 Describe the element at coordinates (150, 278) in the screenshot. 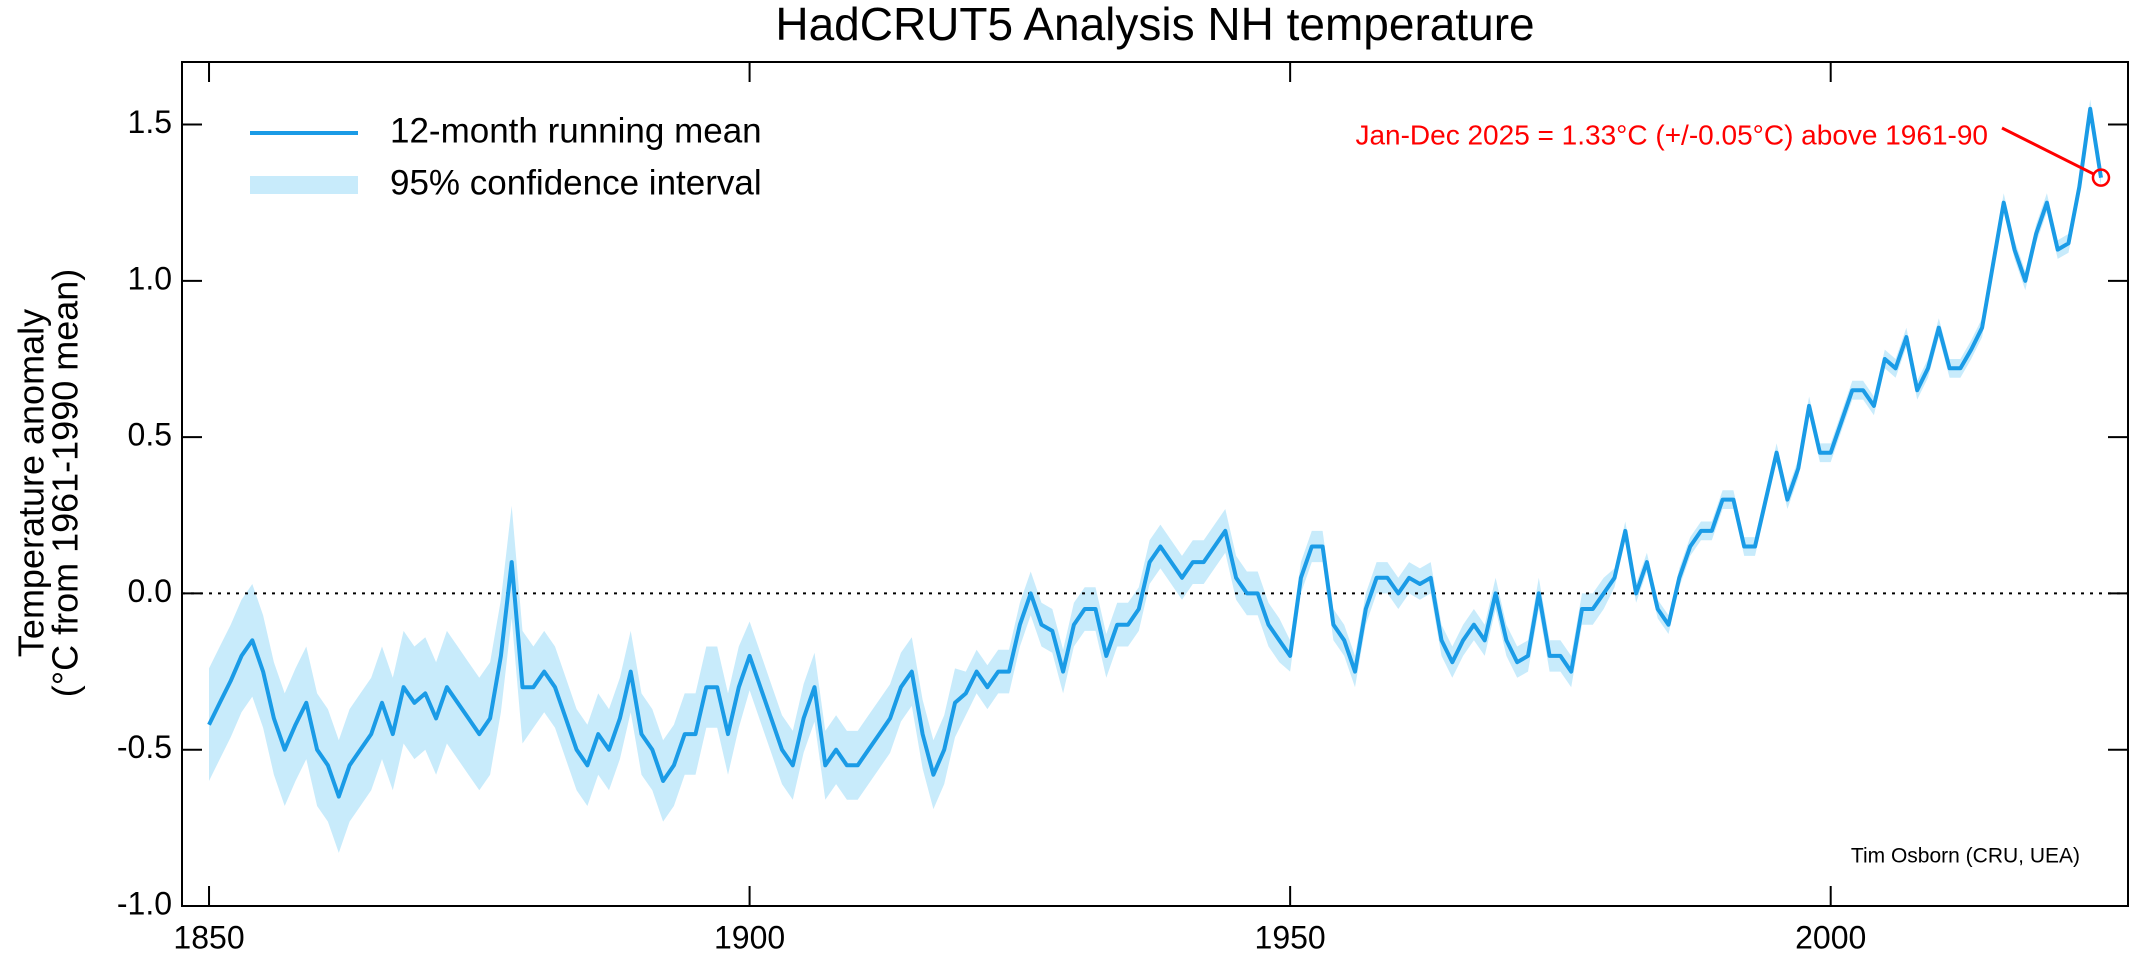

I see `y-tick-label: 1.0` at that location.